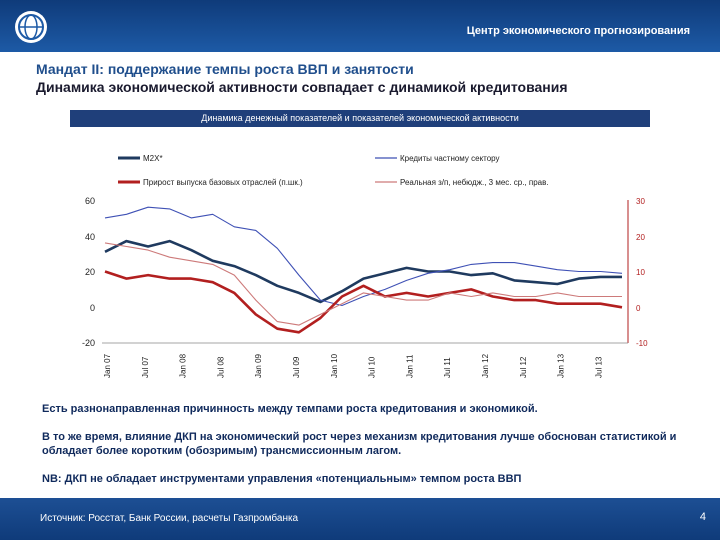 The image size is (720, 540). What do you see at coordinates (296, 367) in the screenshot?
I see `x-tick-label: Jul 09` at bounding box center [296, 367].